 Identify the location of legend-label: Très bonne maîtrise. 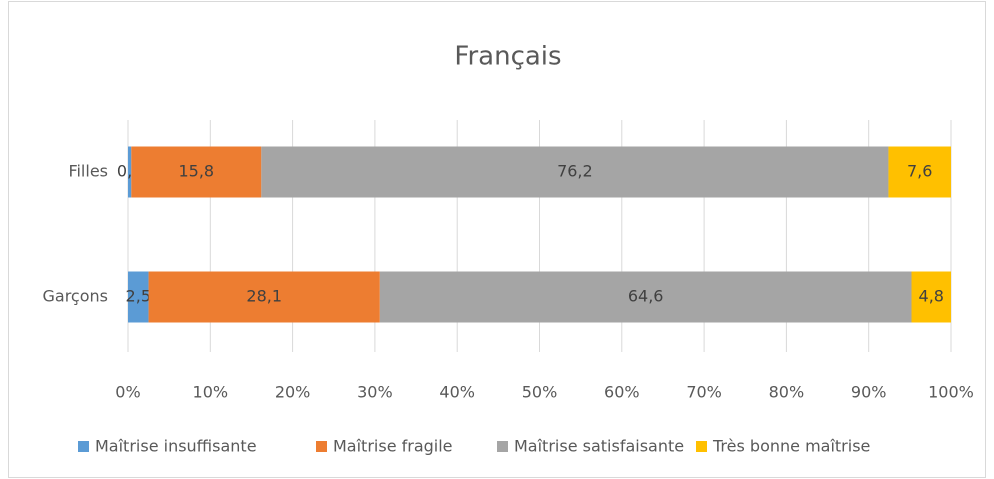
(791, 446).